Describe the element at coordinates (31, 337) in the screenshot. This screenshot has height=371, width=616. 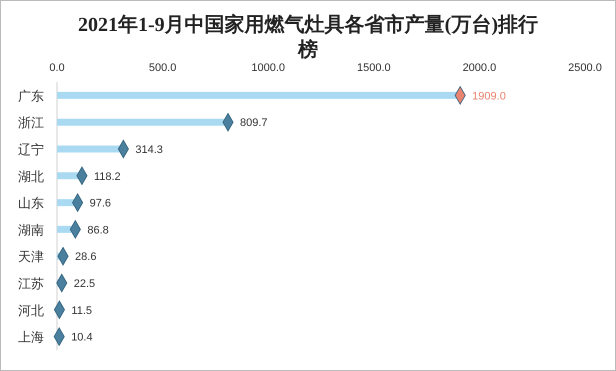
I see `y-tick-label: 上海` at that location.